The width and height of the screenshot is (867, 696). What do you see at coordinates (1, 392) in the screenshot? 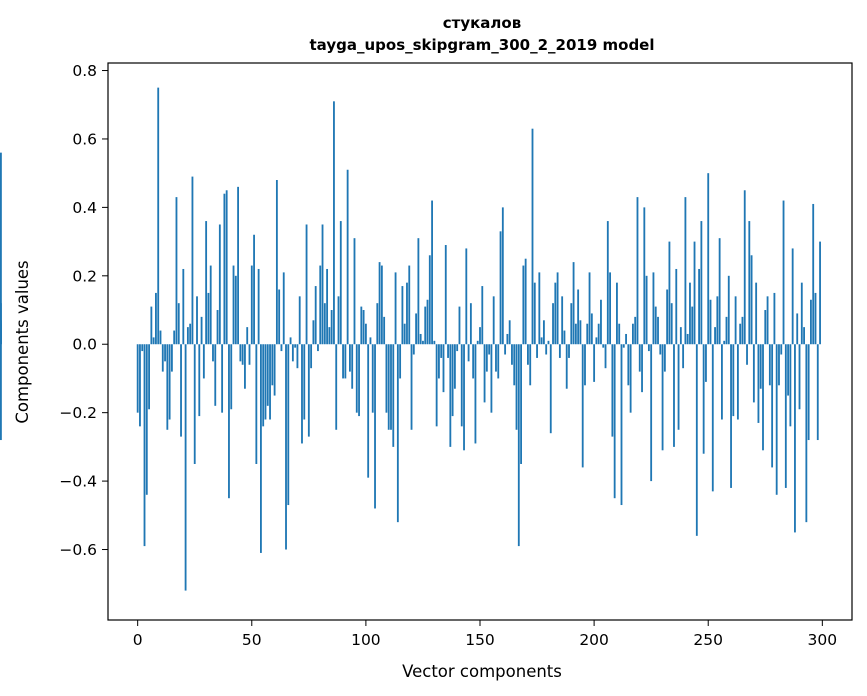
I see `bar-component-undefined` at bounding box center [1, 392].